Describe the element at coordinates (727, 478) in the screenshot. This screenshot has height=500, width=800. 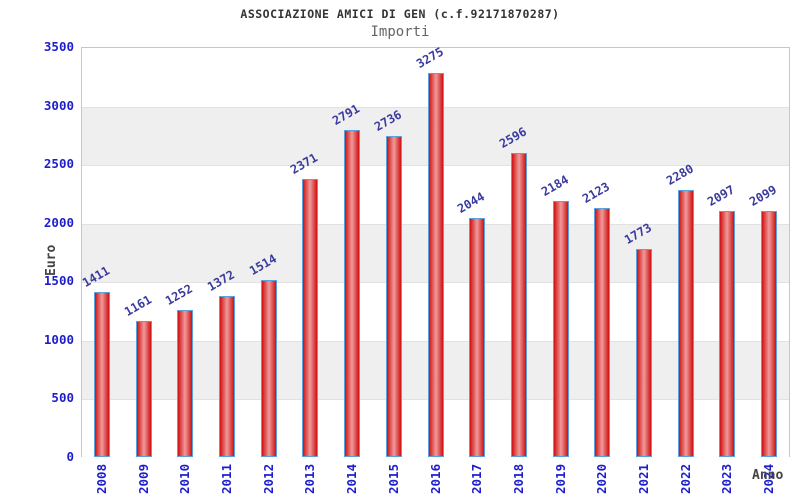
I see `x-tick-label: 2023` at that location.